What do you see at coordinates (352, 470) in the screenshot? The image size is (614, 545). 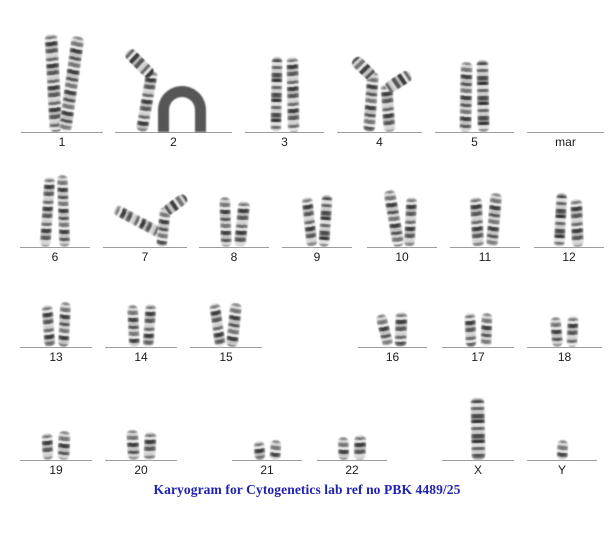 I see `group-label: 22` at bounding box center [352, 470].